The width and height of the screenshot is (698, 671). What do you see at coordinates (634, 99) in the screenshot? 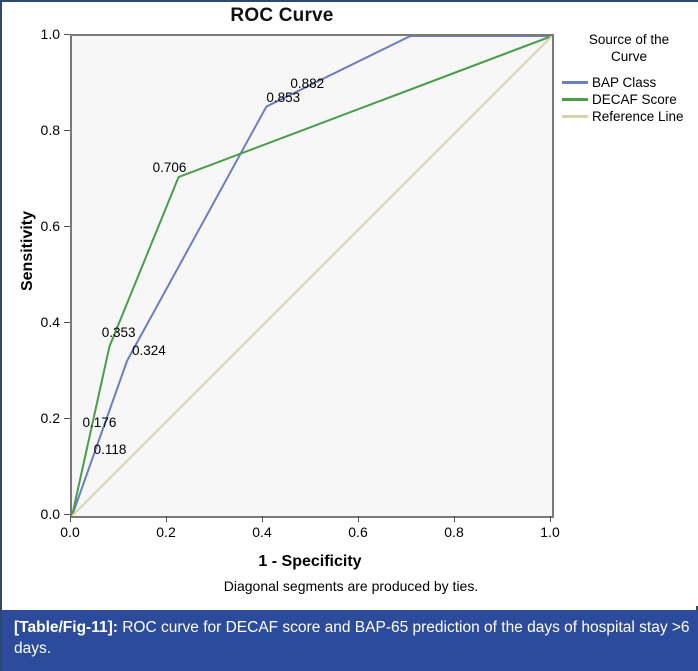
I see `legend-label: DECAF Score` at bounding box center [634, 99].